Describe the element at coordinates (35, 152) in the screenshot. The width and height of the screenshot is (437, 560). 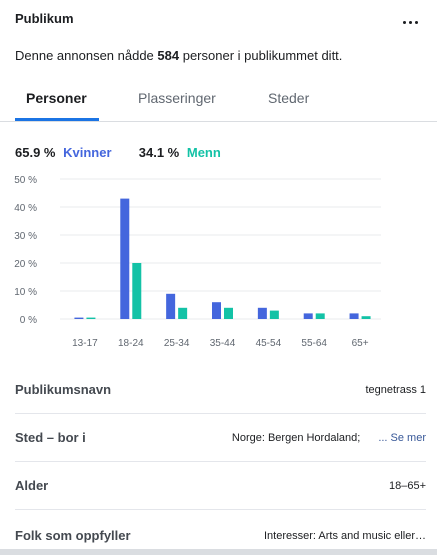
I see `women-percent: 65.9 %` at that location.